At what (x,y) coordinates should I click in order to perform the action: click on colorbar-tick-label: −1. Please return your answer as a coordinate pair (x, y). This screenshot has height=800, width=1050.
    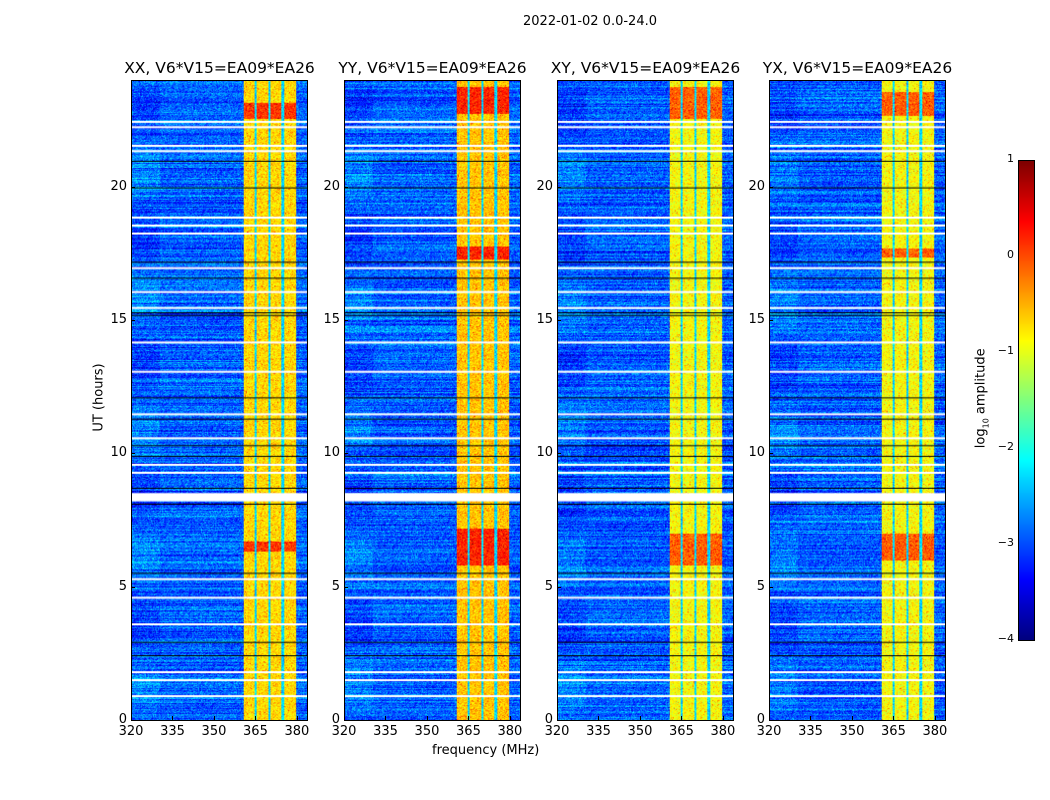
    Looking at the image, I should click on (1005, 350).